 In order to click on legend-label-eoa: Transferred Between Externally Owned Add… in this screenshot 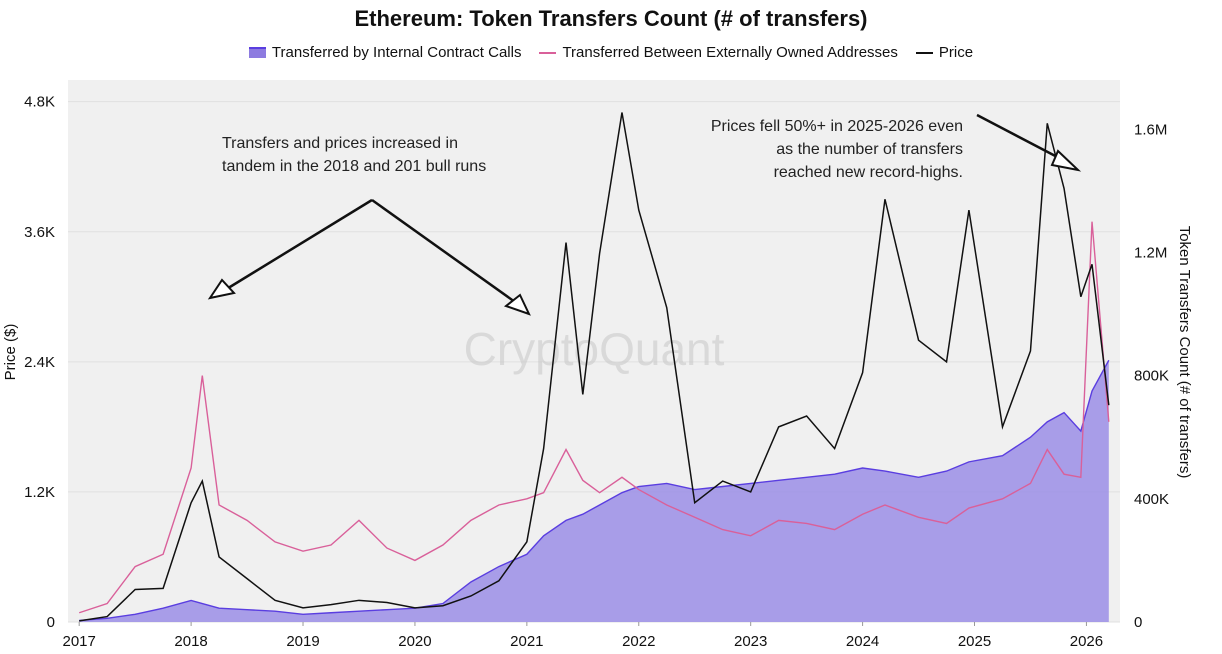, I will do `click(730, 52)`.